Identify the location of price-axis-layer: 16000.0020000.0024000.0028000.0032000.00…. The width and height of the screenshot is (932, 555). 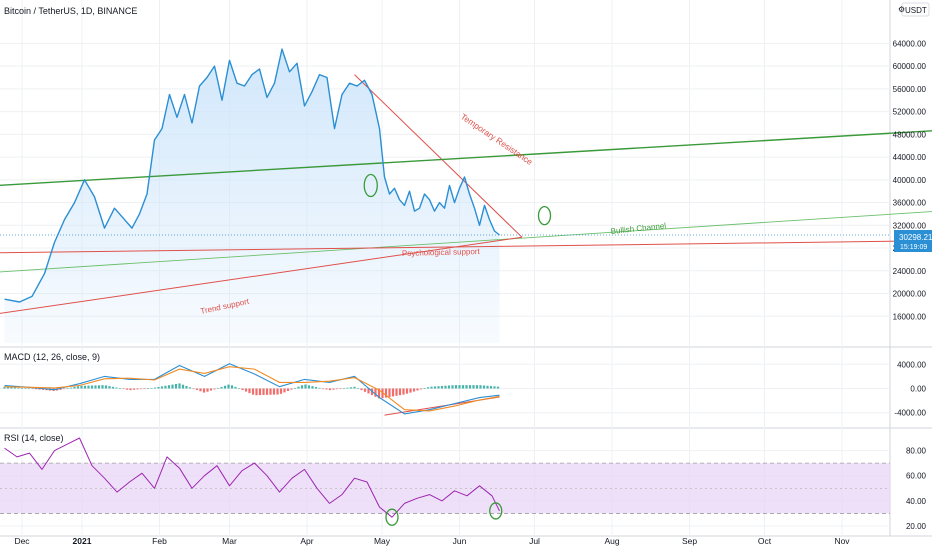
(910, 285).